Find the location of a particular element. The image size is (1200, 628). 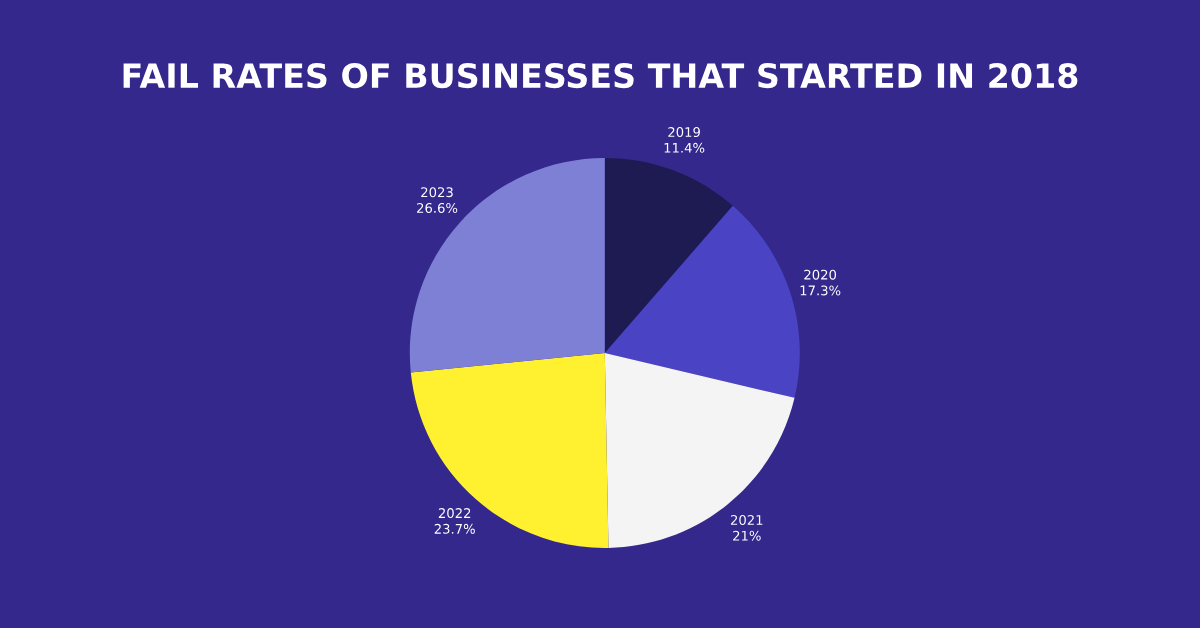

slice-label: 2021 is located at coordinates (746, 519).